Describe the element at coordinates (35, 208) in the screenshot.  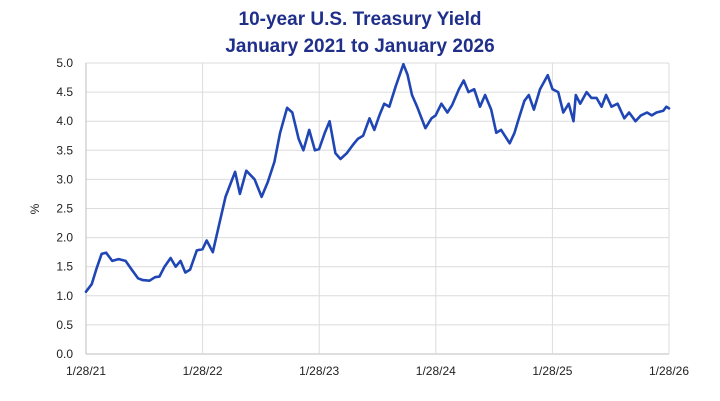
I see `y-axis-label: %` at that location.